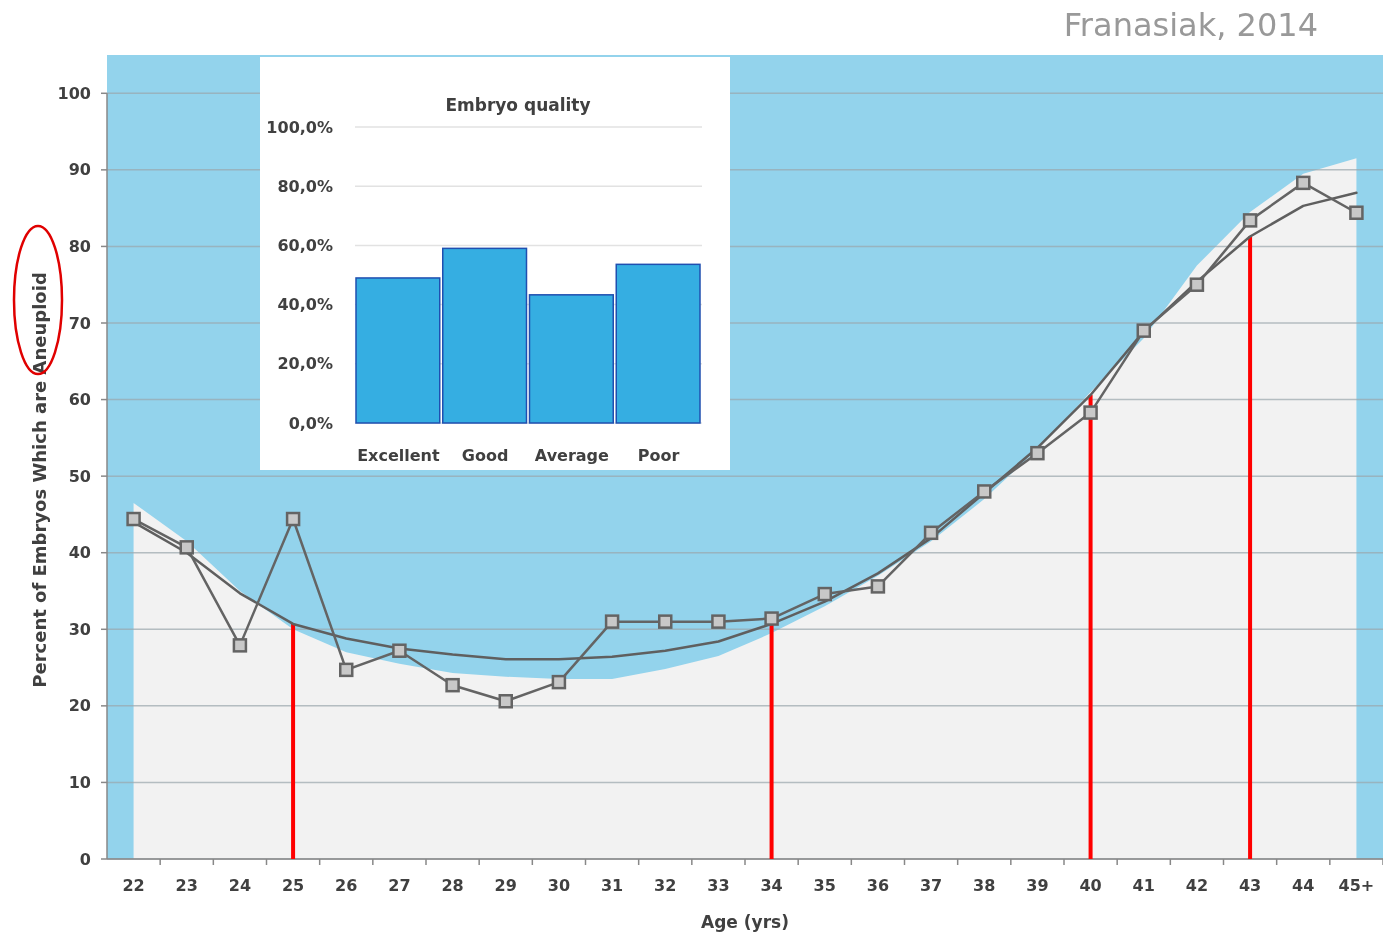 This screenshot has height=936, width=1383. What do you see at coordinates (305, 186) in the screenshot?
I see `y-tick-label: 80,0%` at bounding box center [305, 186].